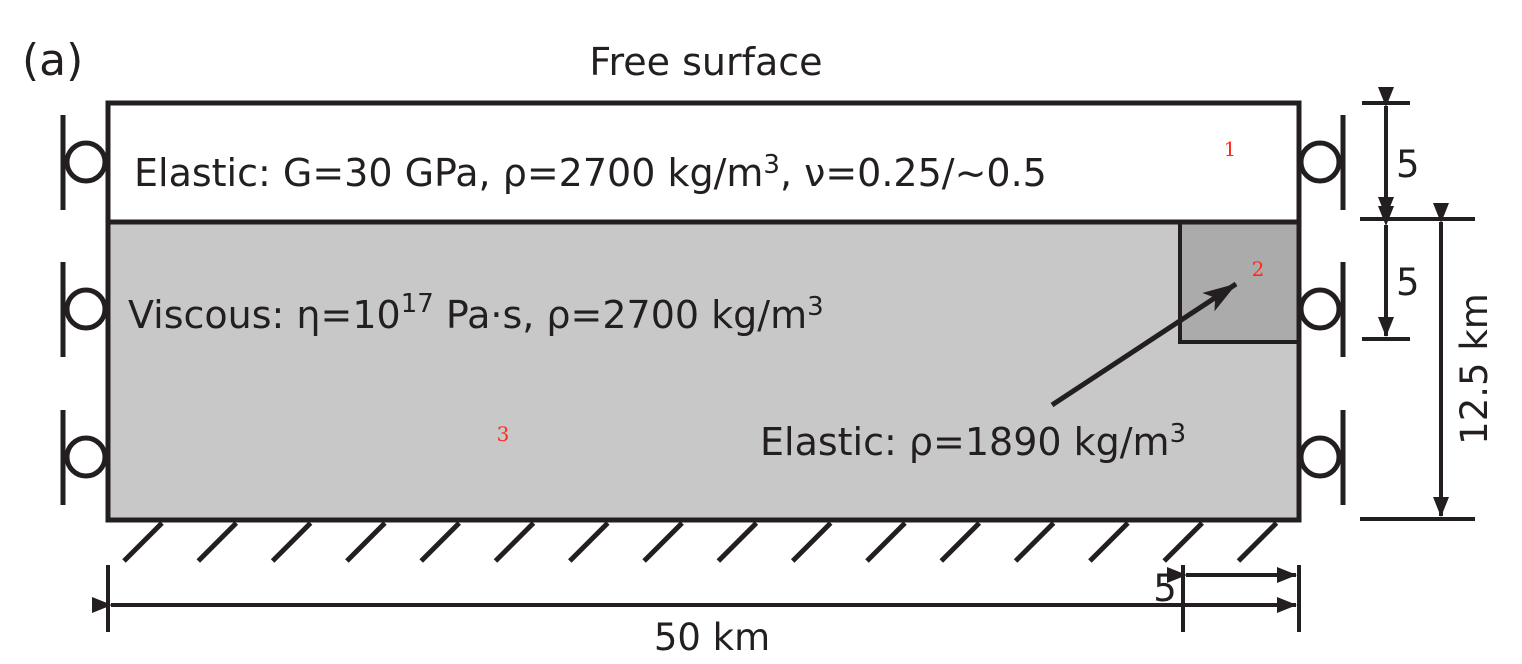 The width and height of the screenshot is (1522, 664). I want to click on fixed-base-hatching, so click(700, 542).